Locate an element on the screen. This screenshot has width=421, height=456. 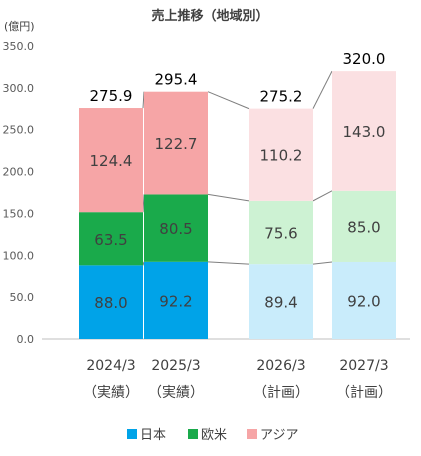
segment-value-label: 80.5 is located at coordinates (175, 229).